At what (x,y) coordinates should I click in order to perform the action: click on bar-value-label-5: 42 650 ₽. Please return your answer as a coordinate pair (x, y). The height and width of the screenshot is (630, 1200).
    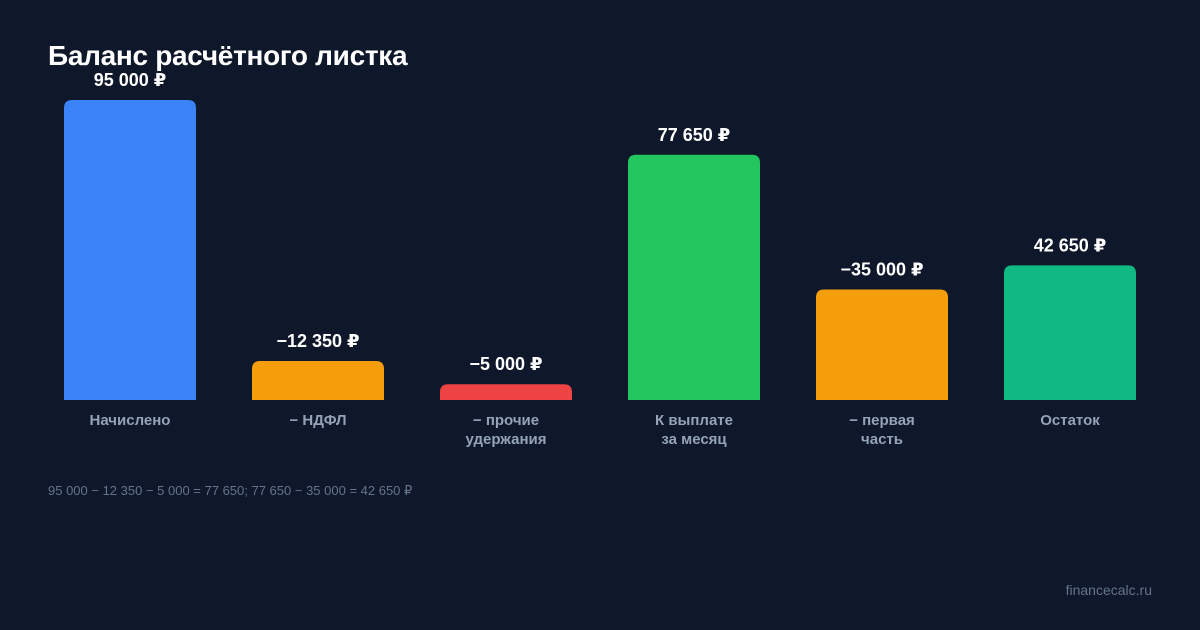
    Looking at the image, I should click on (1070, 245).